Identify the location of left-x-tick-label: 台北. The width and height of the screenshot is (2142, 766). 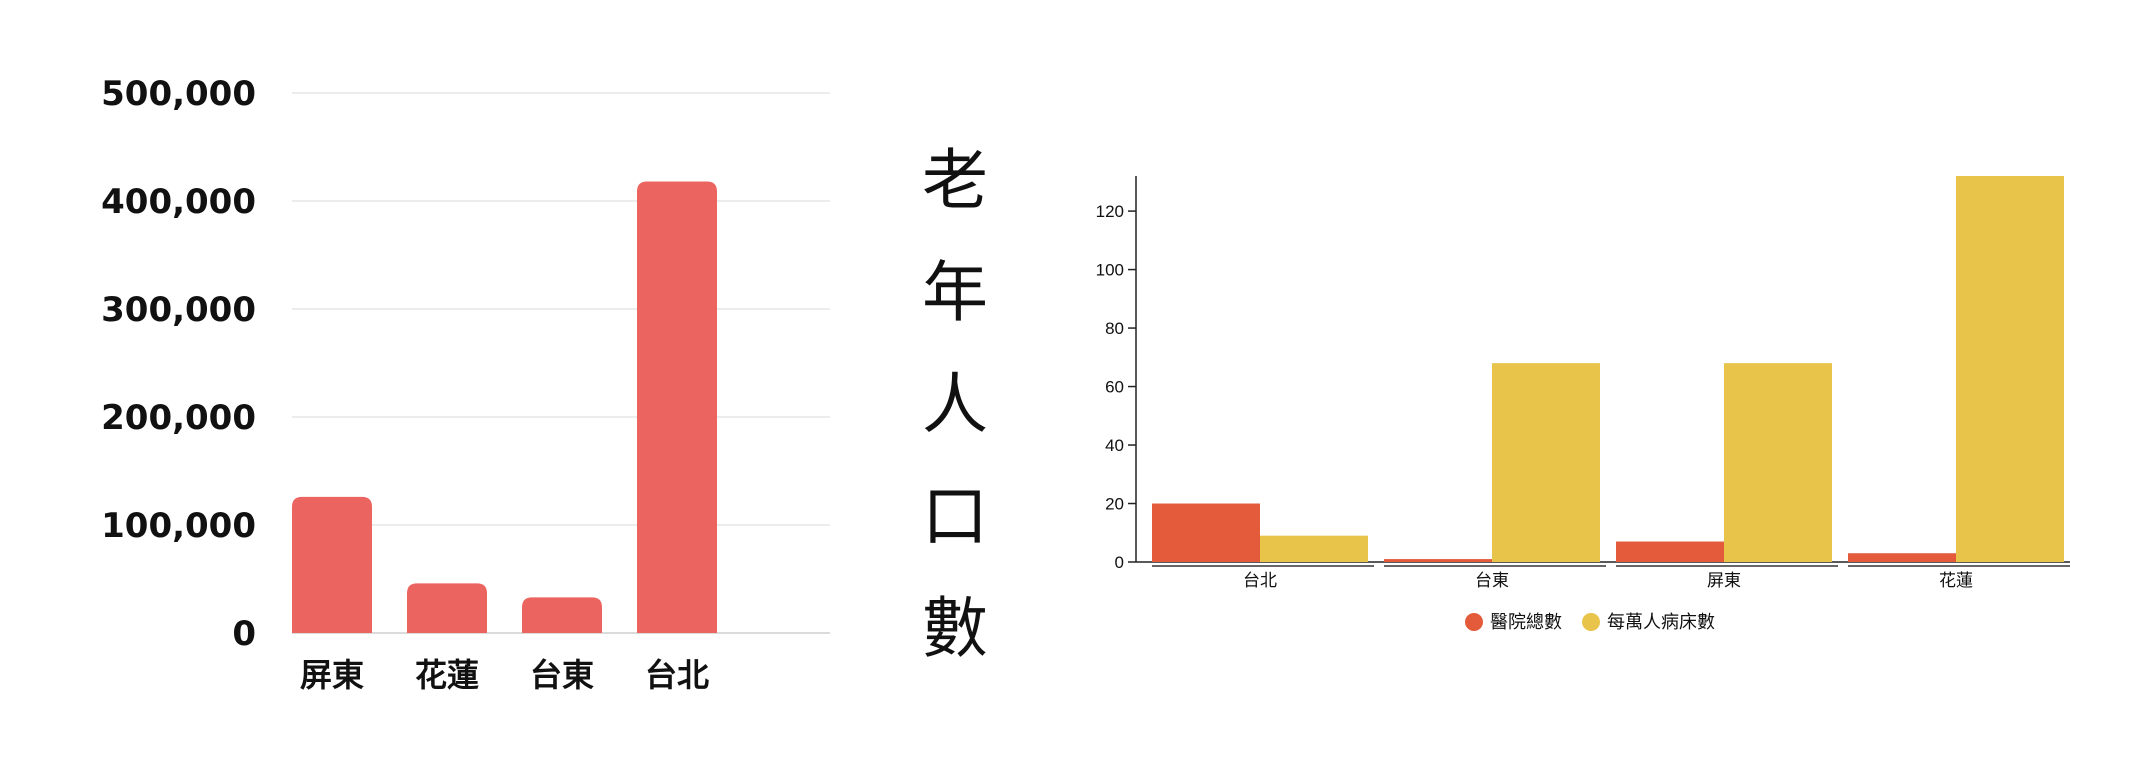
(677, 675).